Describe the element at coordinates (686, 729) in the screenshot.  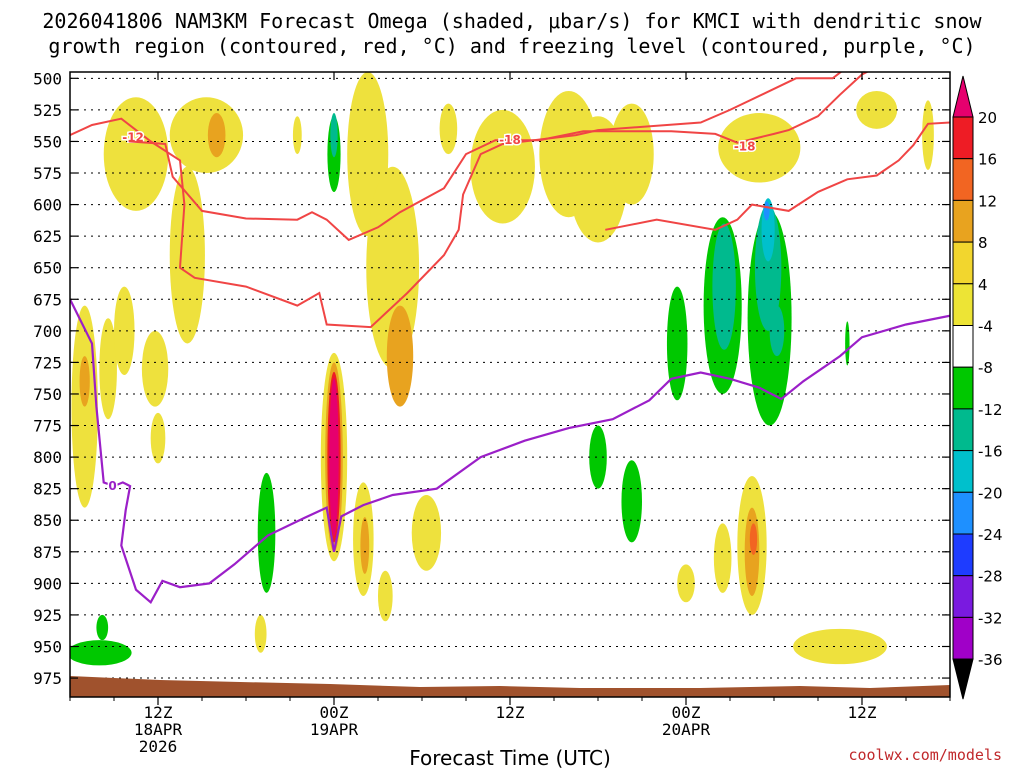
I see `x-tick-label-42-2: 20APR` at that location.